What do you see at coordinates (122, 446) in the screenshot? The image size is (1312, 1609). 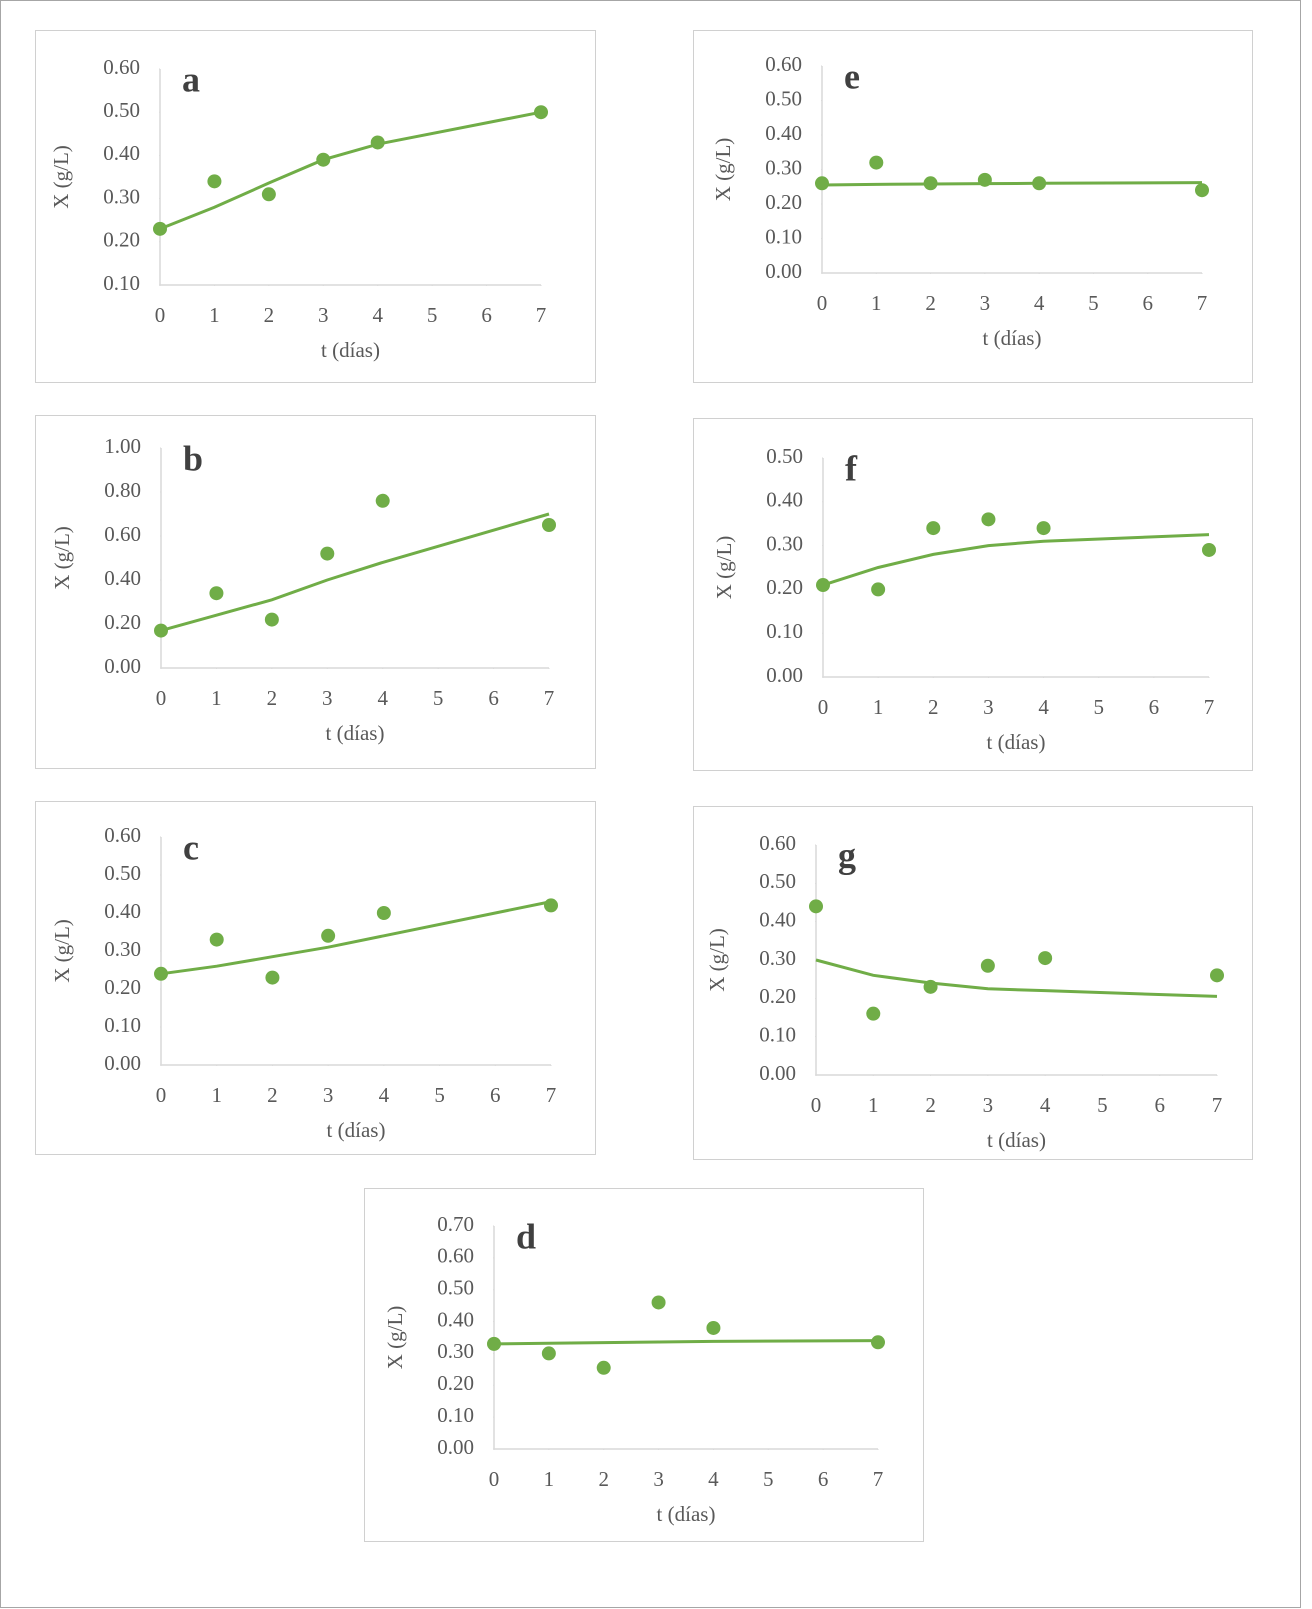 I see `y-tick-label: 1.00` at bounding box center [122, 446].